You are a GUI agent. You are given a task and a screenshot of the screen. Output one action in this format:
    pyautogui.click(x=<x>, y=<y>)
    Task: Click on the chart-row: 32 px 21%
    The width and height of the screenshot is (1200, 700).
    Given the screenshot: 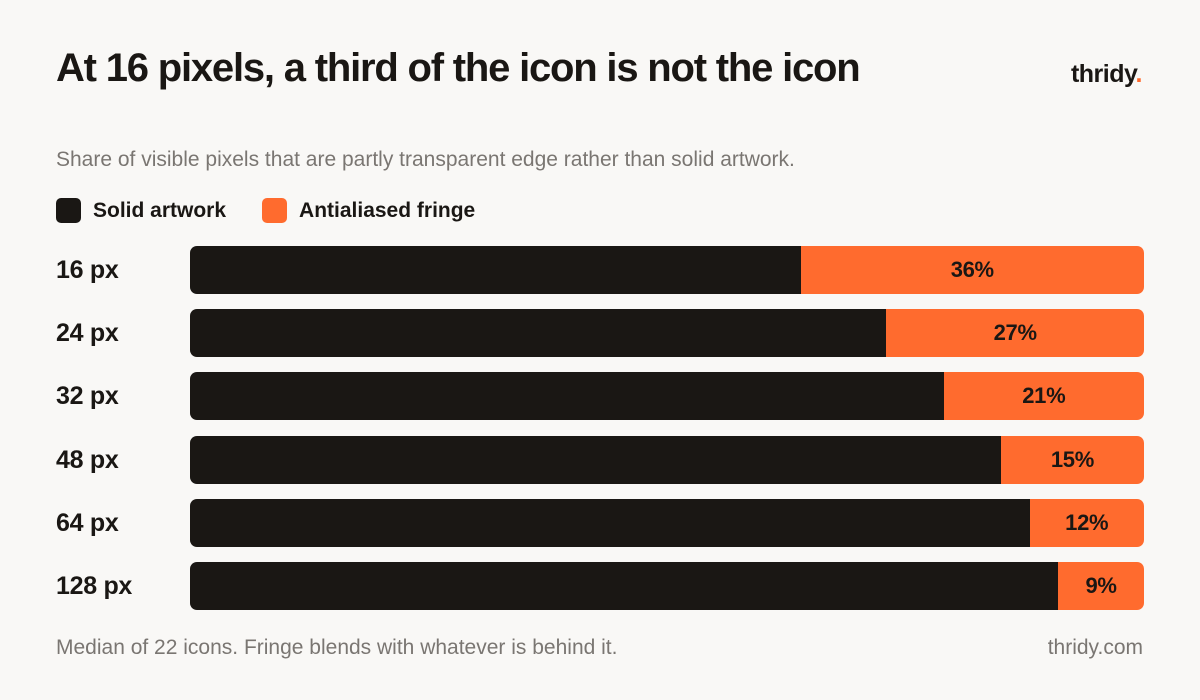 What is the action you would take?
    pyautogui.click(x=600, y=396)
    